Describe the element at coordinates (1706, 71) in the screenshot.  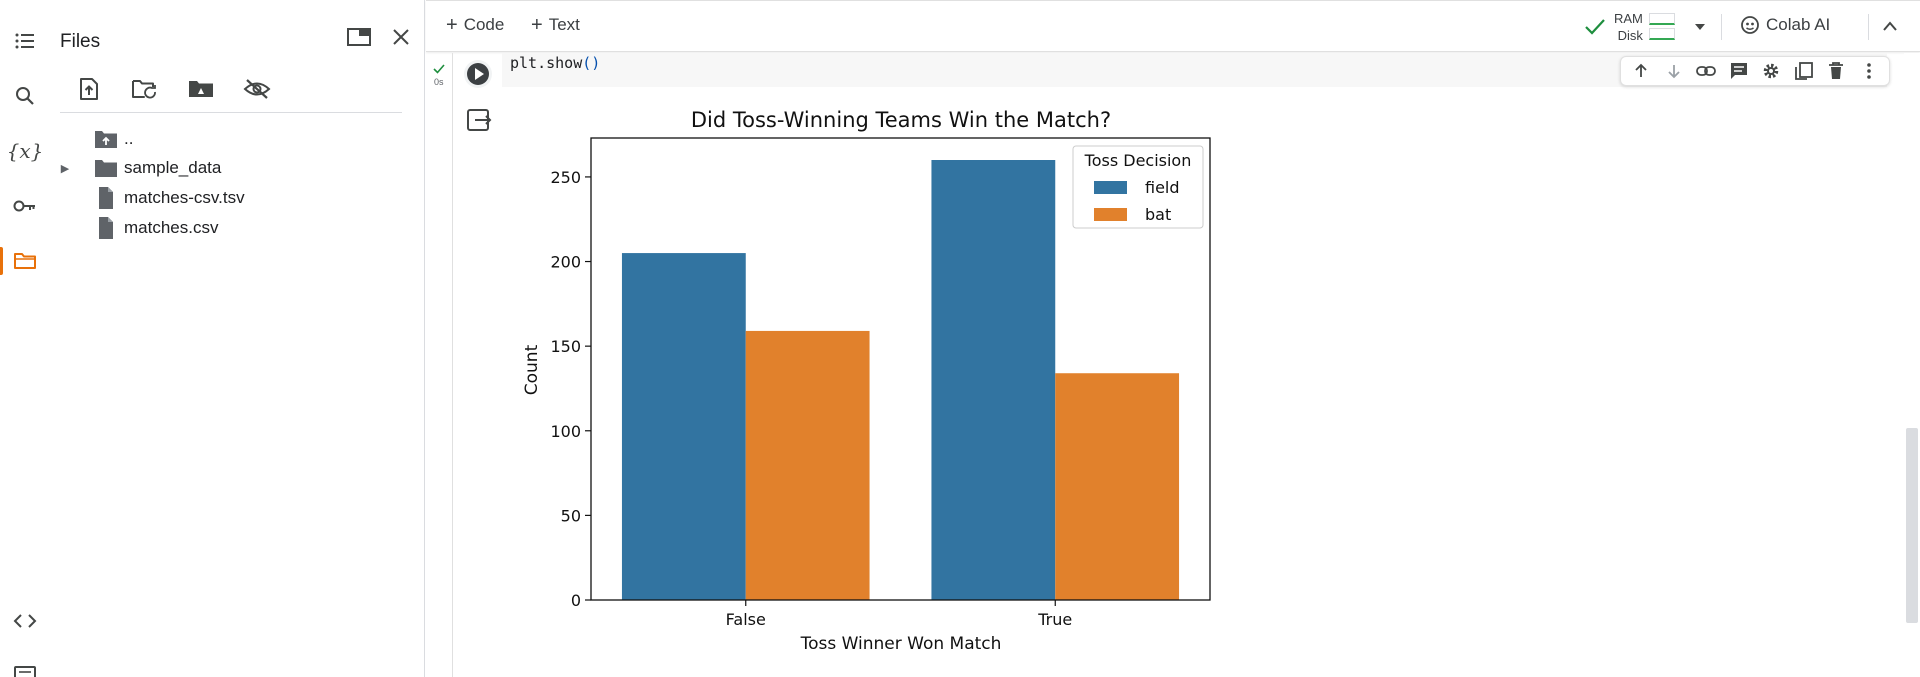
I see `link-icon` at that location.